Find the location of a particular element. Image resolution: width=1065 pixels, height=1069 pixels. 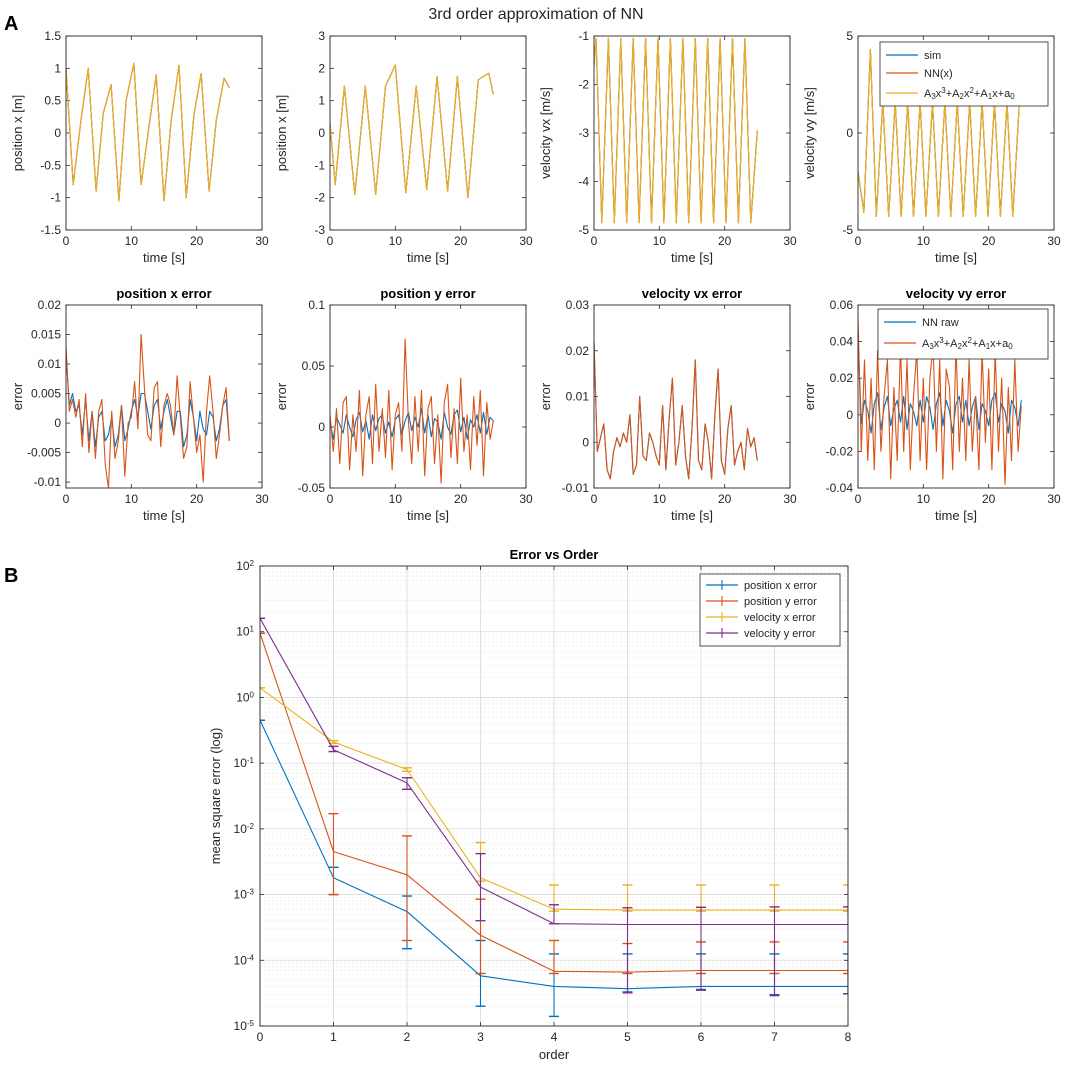

legend-label: A3x3+A2x2+A1x+a0 is located at coordinates (969, 94).